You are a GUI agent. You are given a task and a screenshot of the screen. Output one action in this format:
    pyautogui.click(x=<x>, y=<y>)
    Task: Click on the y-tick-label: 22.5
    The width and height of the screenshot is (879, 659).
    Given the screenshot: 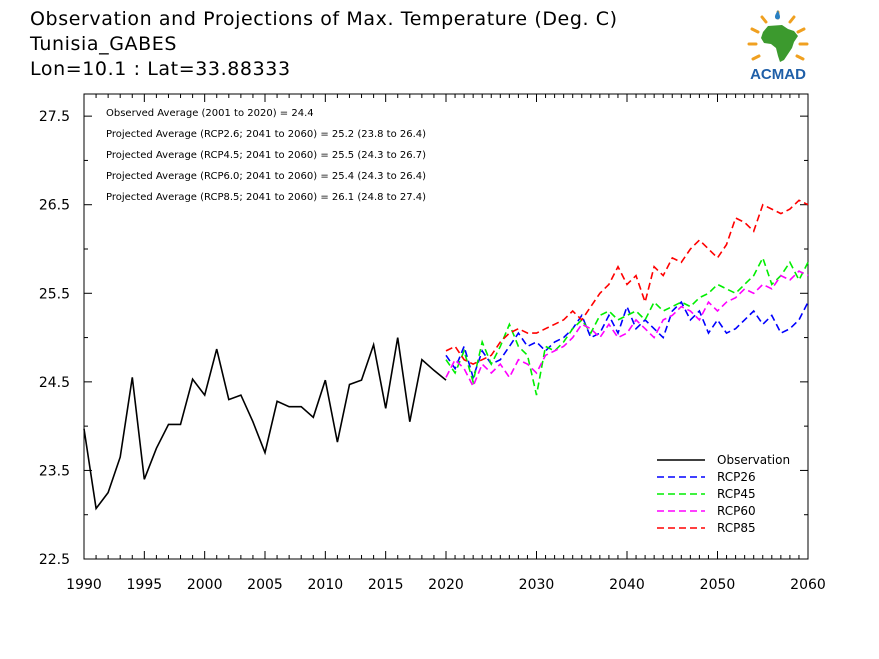 What is the action you would take?
    pyautogui.click(x=54, y=560)
    